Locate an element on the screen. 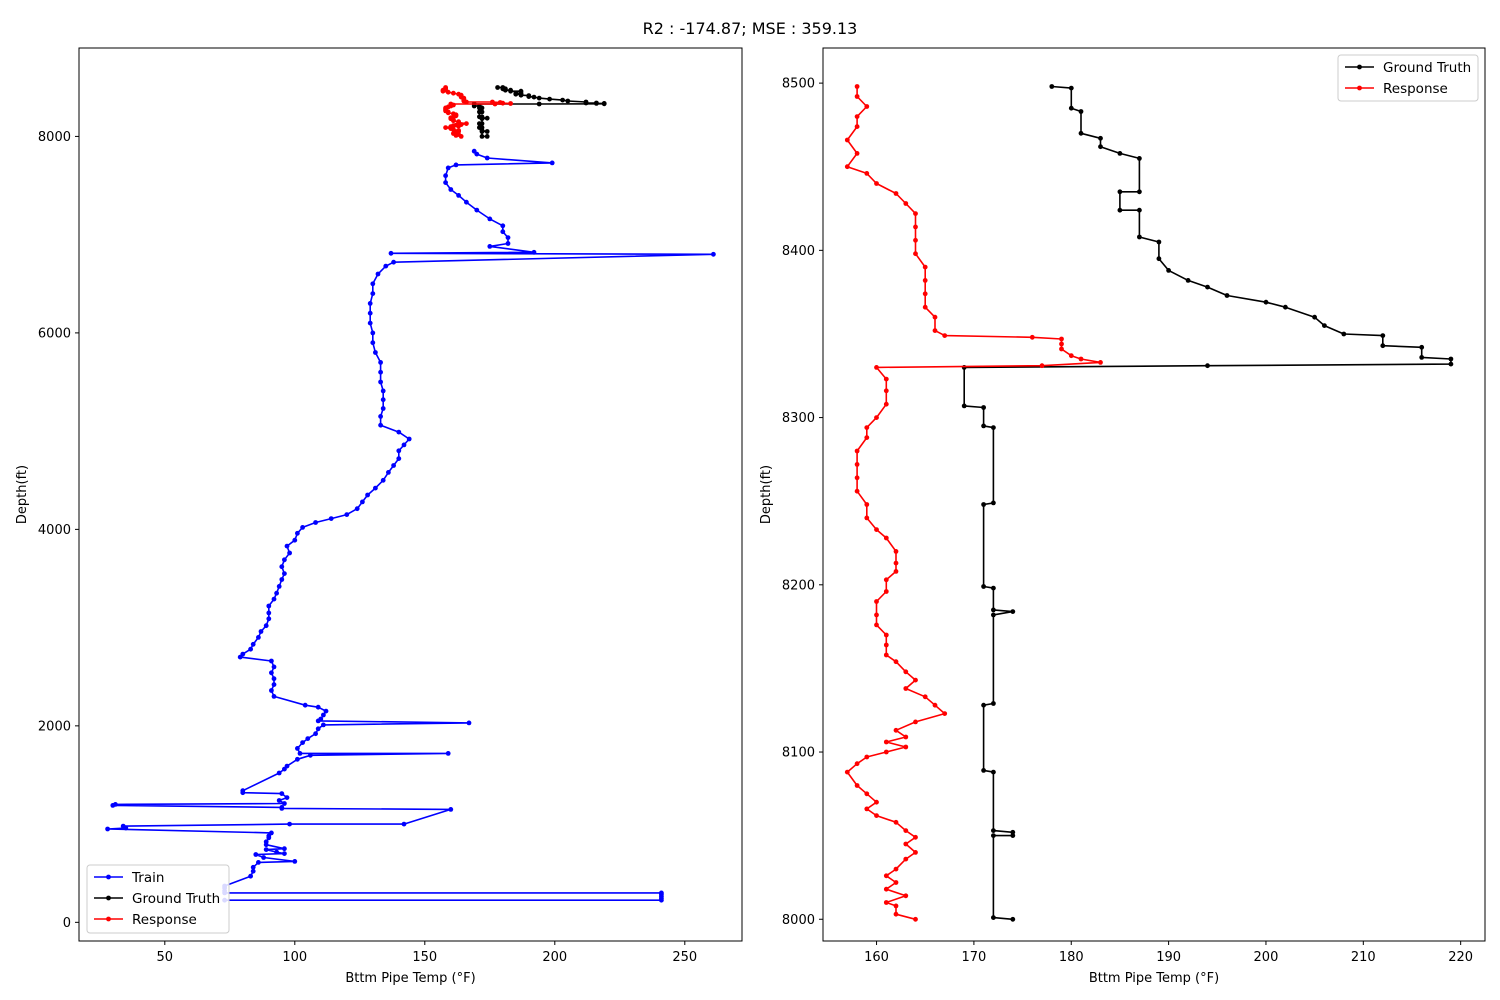  right-x-tick-label: 220 is located at coordinates (1460, 957).